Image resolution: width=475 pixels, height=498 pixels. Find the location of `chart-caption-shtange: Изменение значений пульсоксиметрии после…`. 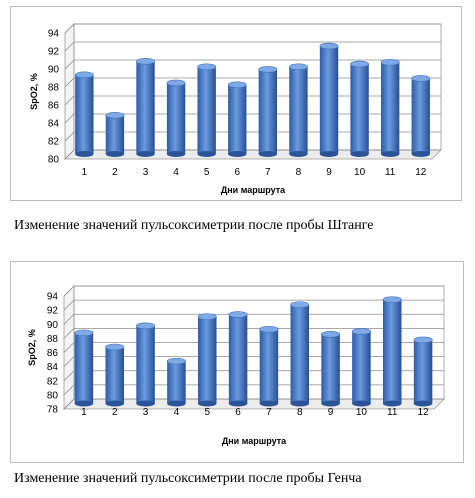

chart-caption-shtange: Изменение значений пульсоксиметрии после… is located at coordinates (194, 225).